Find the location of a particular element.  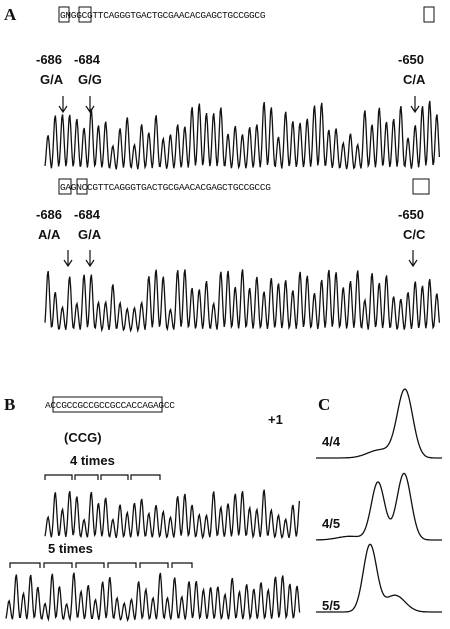

position: +1 is located at coordinates (275, 419).